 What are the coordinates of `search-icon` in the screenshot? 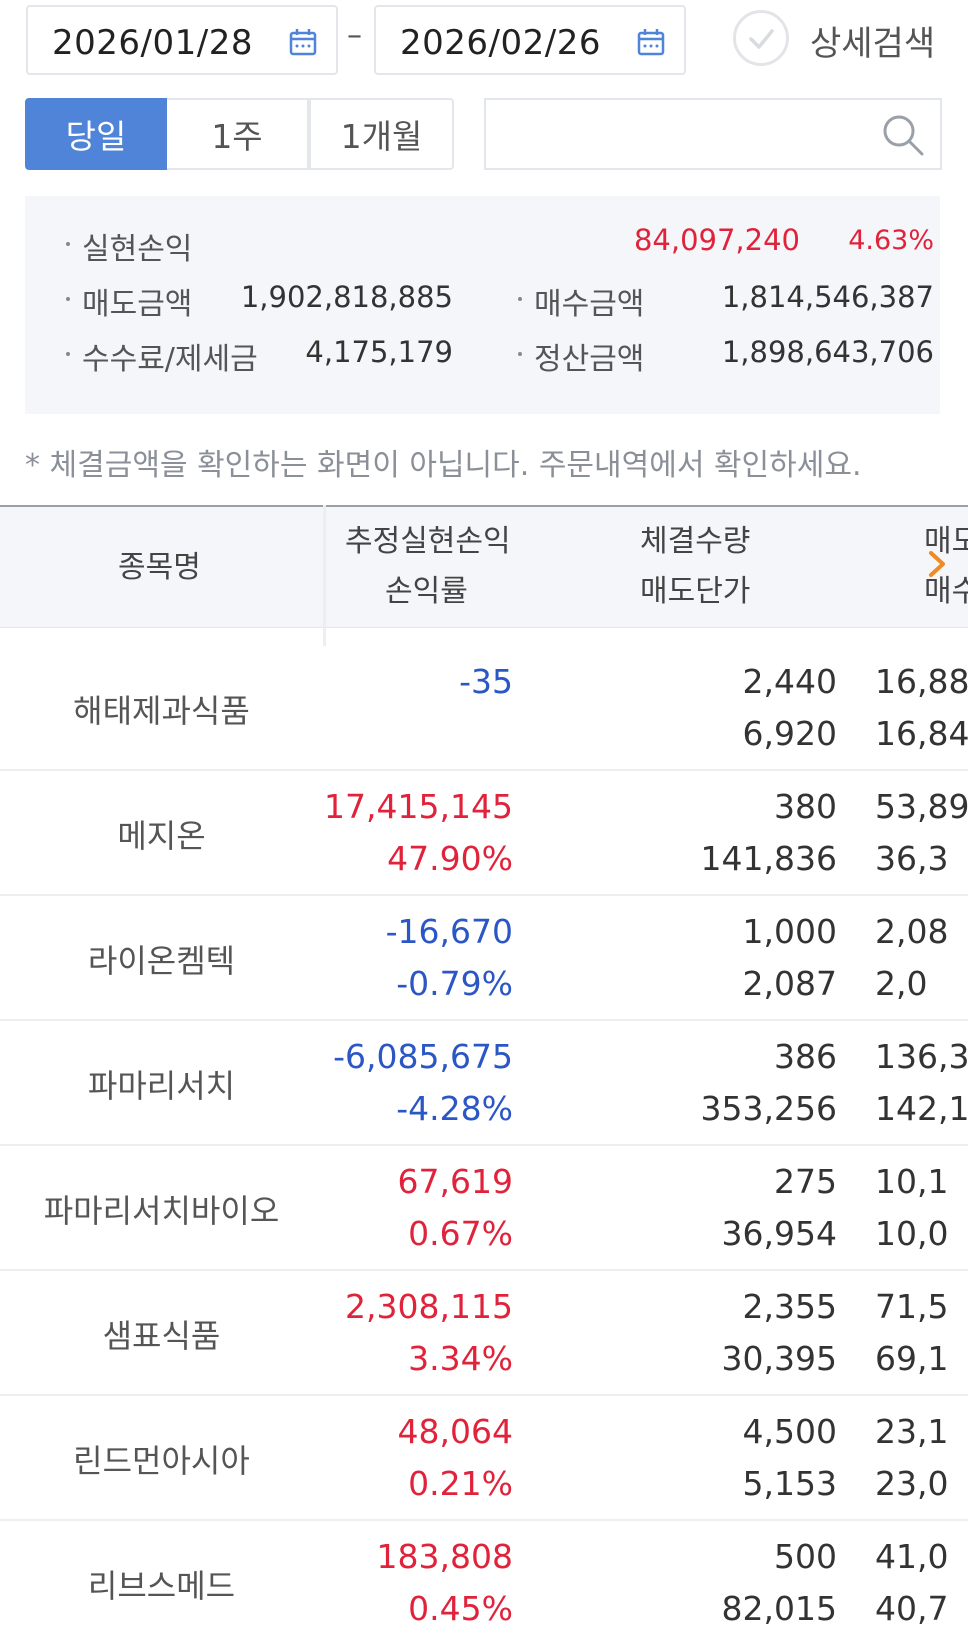 It's located at (903, 135).